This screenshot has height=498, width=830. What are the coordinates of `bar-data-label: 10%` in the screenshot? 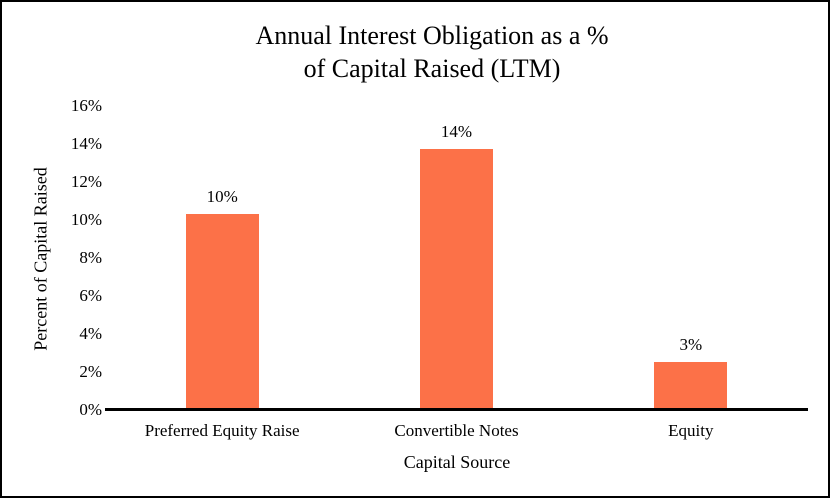 It's located at (222, 196).